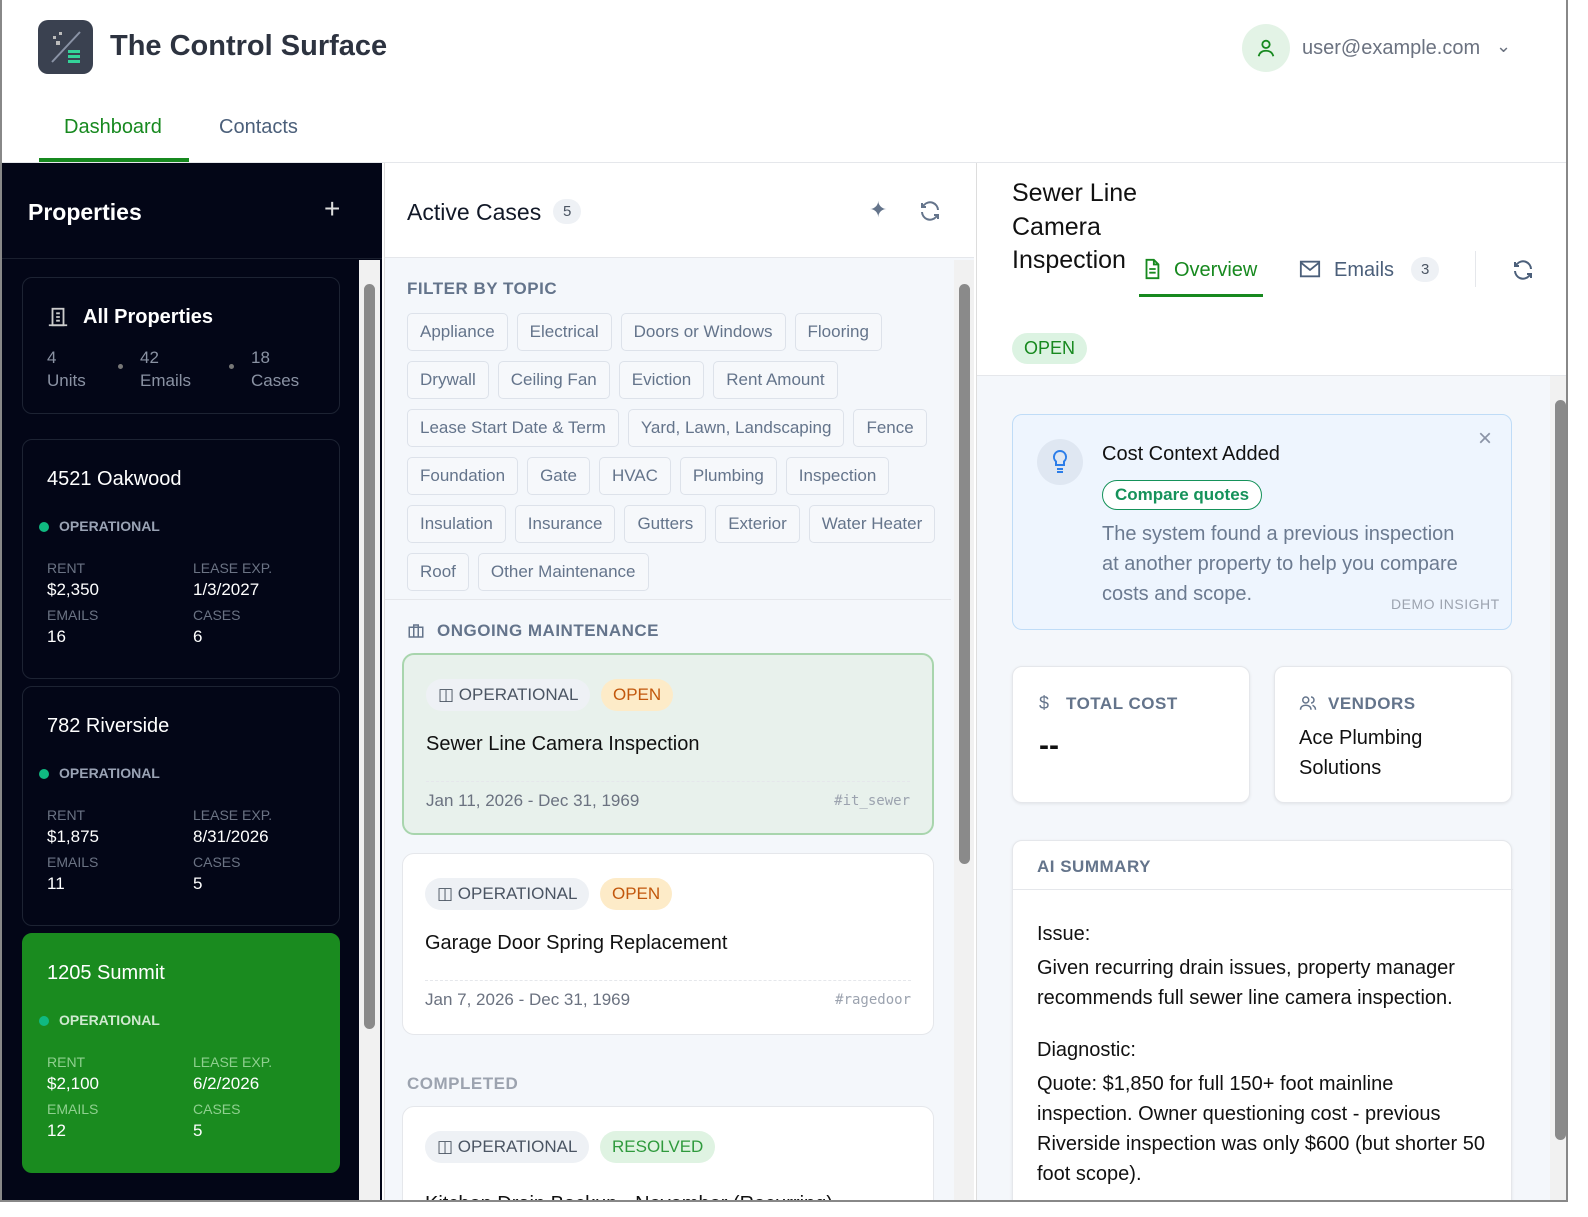  Describe the element at coordinates (416, 631) in the screenshot. I see `briefcase-icon` at that location.